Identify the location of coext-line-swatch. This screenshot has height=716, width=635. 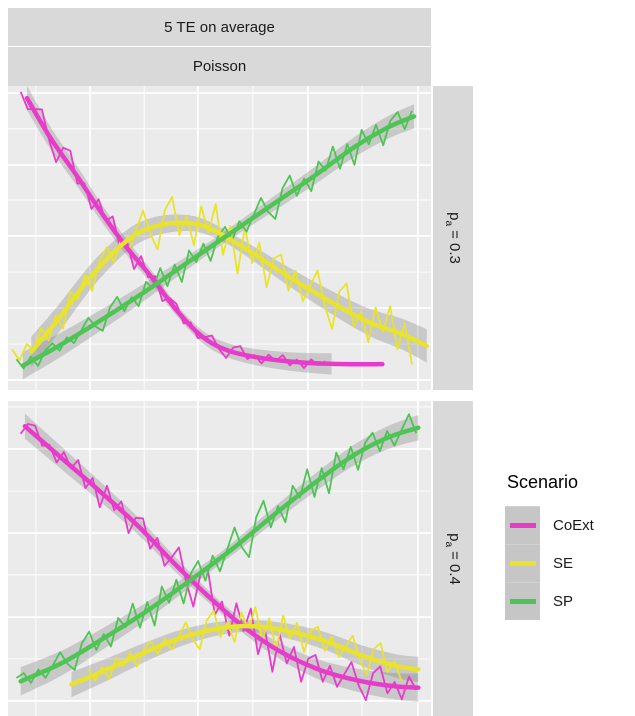
(522, 525).